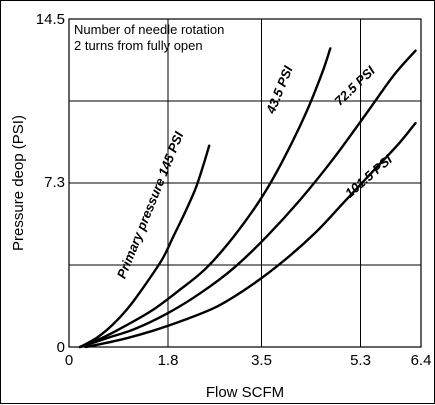  I want to click on y-axis-title: Pressure deop (PSI), so click(18, 183).